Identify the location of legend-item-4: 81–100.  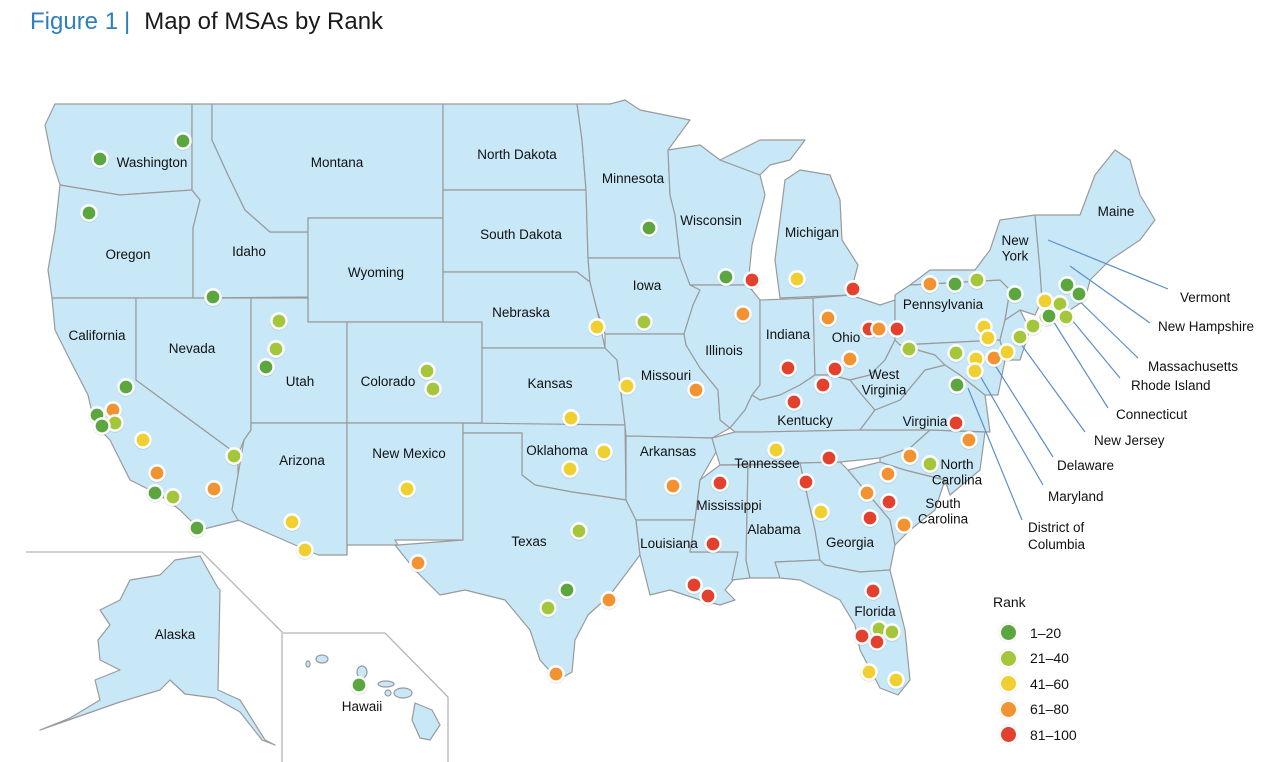
(1031, 735).